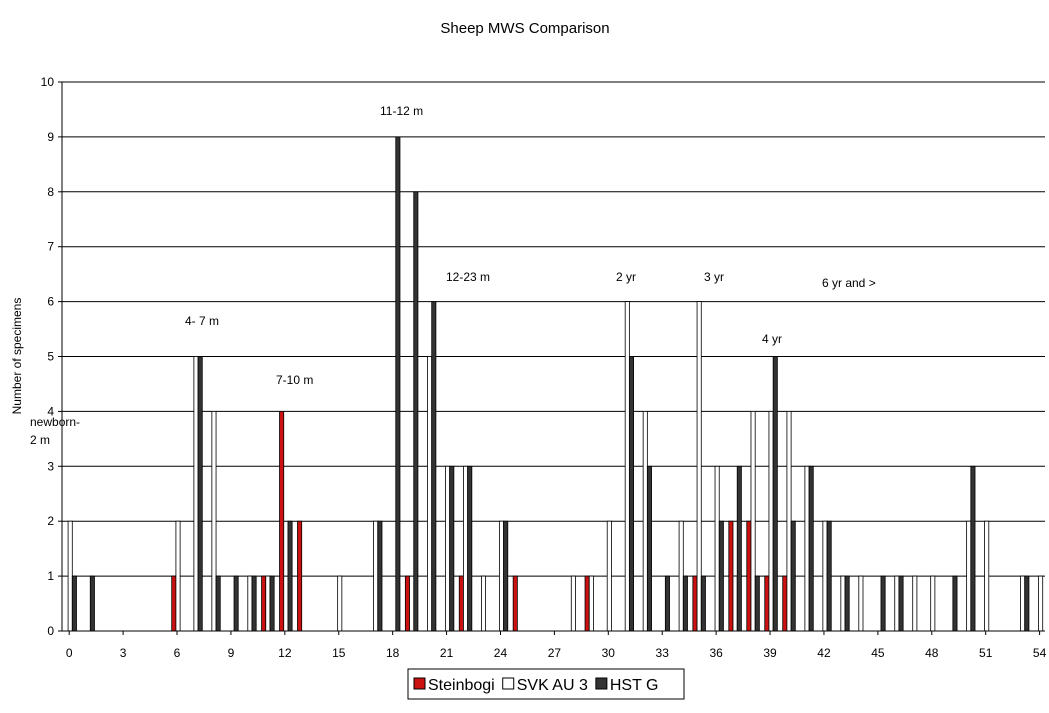 Image resolution: width=1049 pixels, height=713 pixels. Describe the element at coordinates (17, 356) in the screenshot. I see `y-axis-label: Number of specimens` at that location.